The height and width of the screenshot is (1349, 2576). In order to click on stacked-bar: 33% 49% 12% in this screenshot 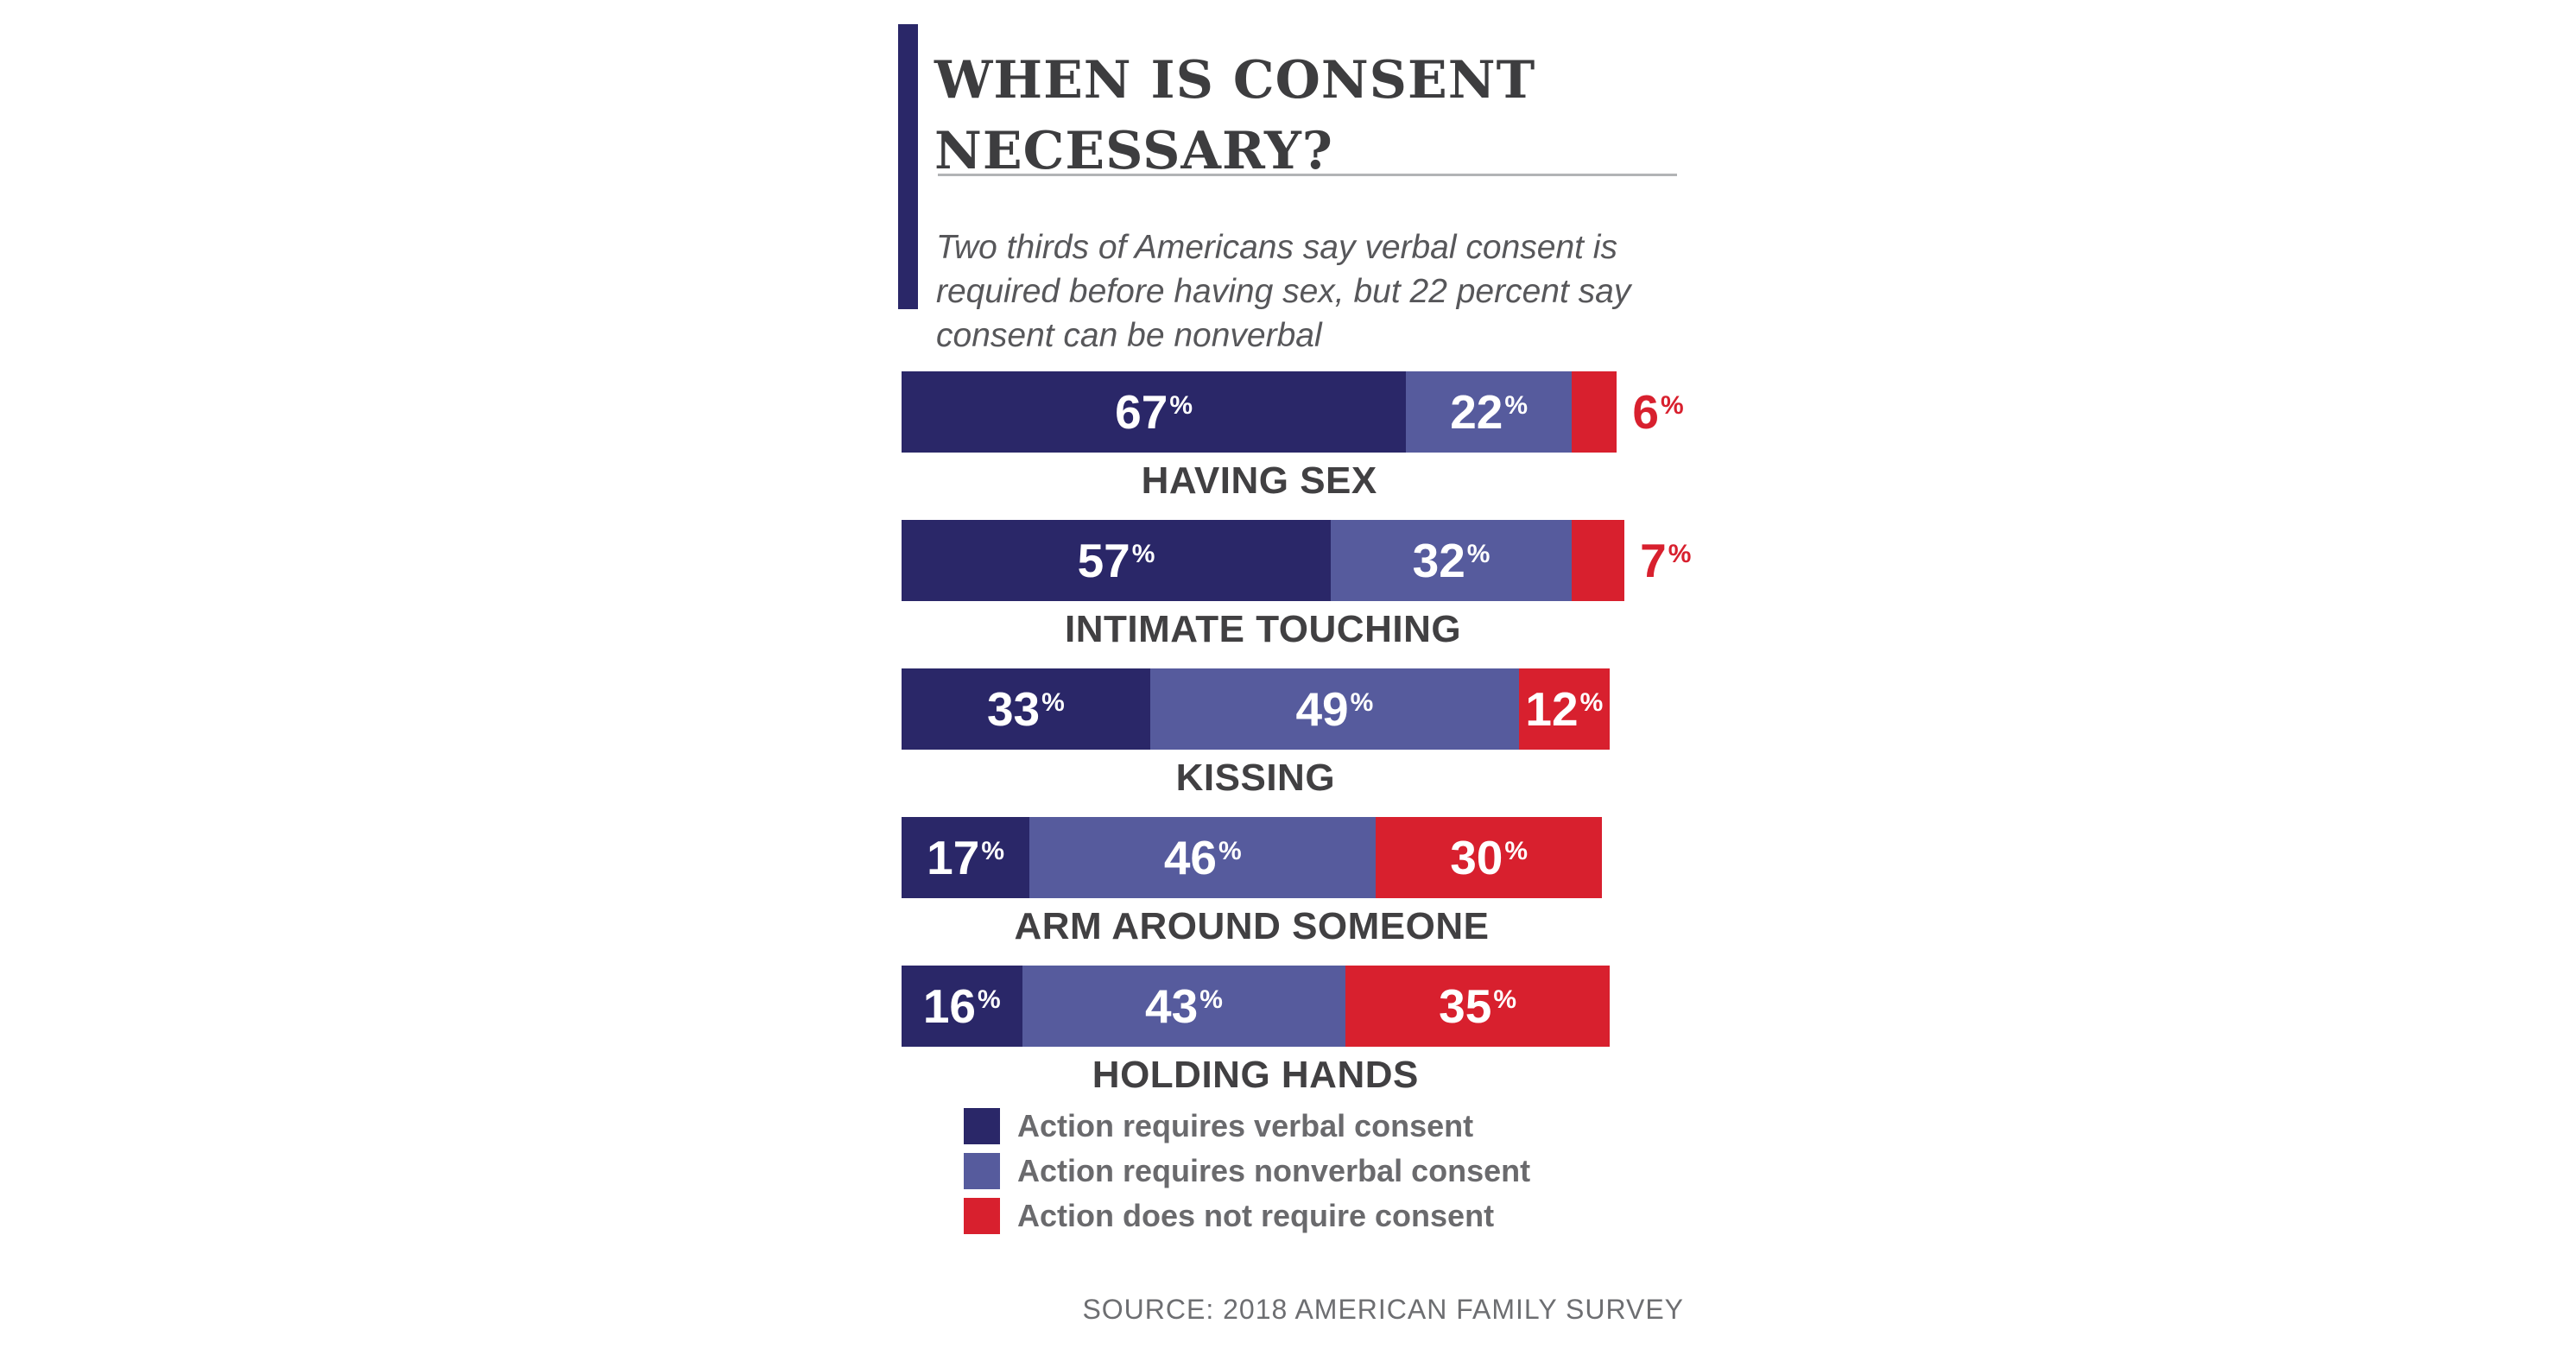, I will do `click(1263, 709)`.